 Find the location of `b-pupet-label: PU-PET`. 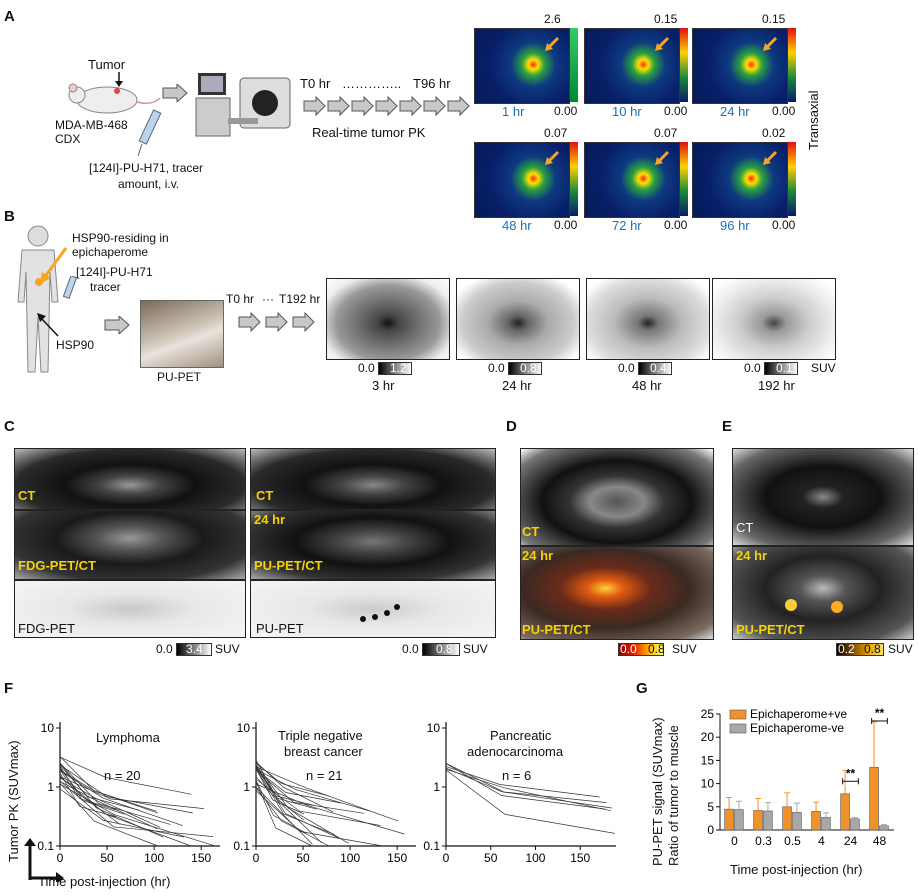

b-pupet-label: PU-PET is located at coordinates (179, 377).